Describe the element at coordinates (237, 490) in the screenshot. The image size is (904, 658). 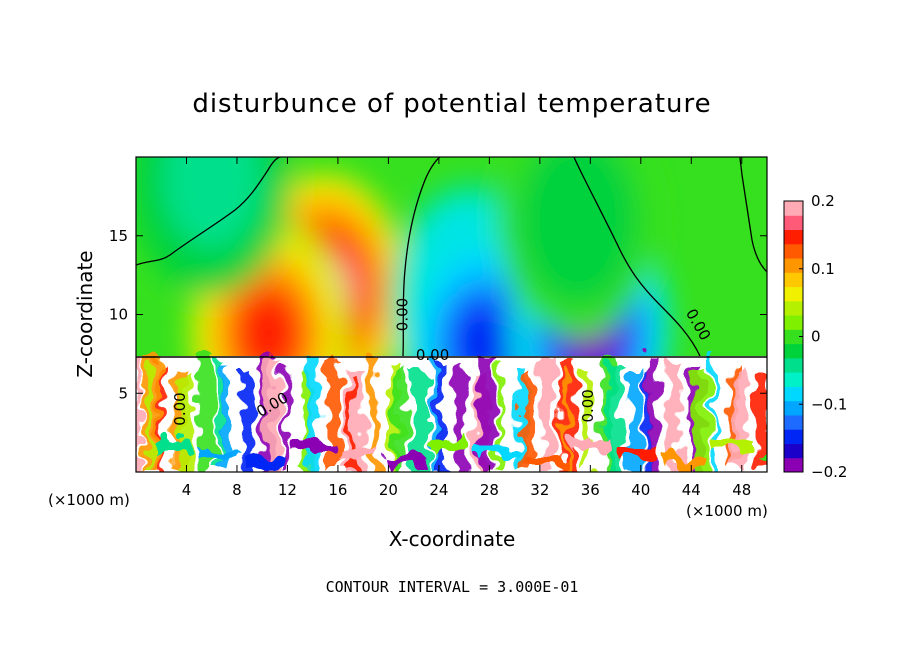
I see `x-tick-label: 8` at that location.